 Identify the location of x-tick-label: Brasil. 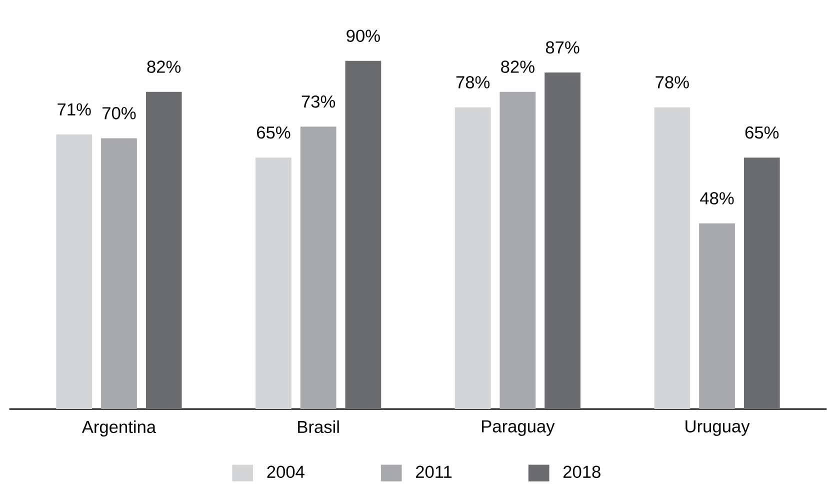
(318, 427).